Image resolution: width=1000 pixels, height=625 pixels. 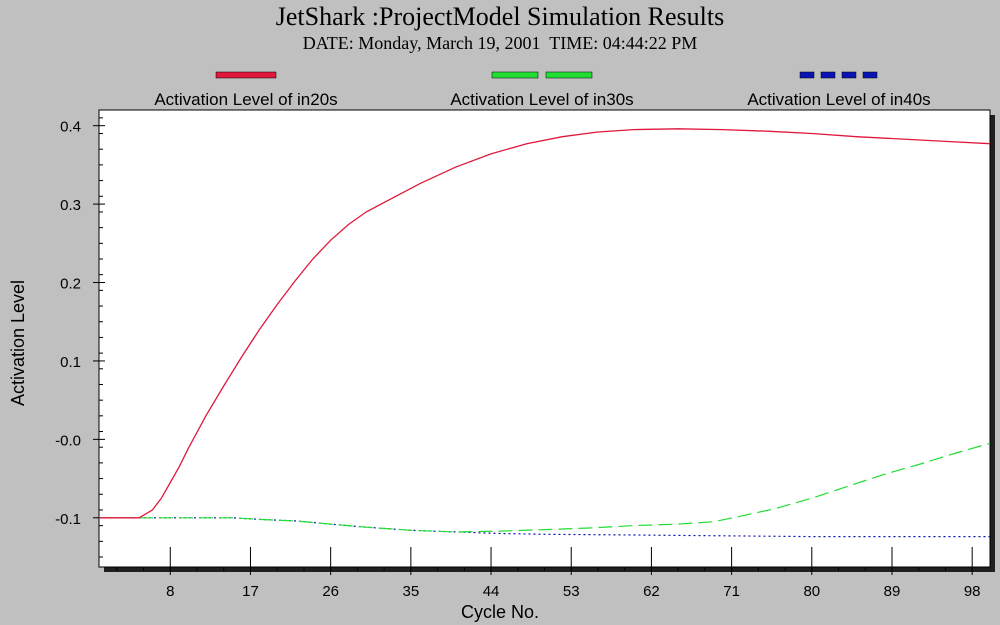 What do you see at coordinates (18, 343) in the screenshot?
I see `y-axis-title: Activation Level` at bounding box center [18, 343].